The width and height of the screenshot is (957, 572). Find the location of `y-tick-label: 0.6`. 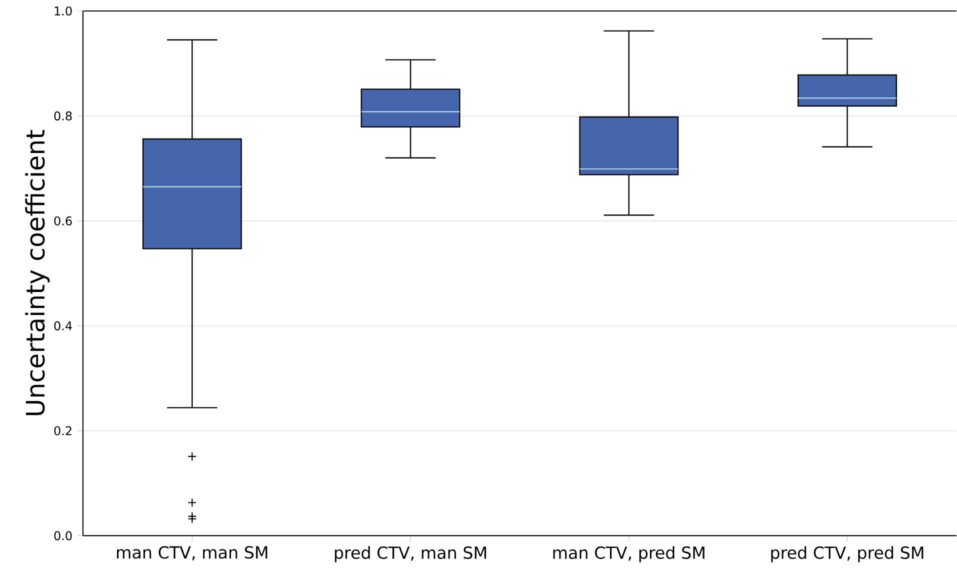

y-tick-label: 0.6 is located at coordinates (63, 221).